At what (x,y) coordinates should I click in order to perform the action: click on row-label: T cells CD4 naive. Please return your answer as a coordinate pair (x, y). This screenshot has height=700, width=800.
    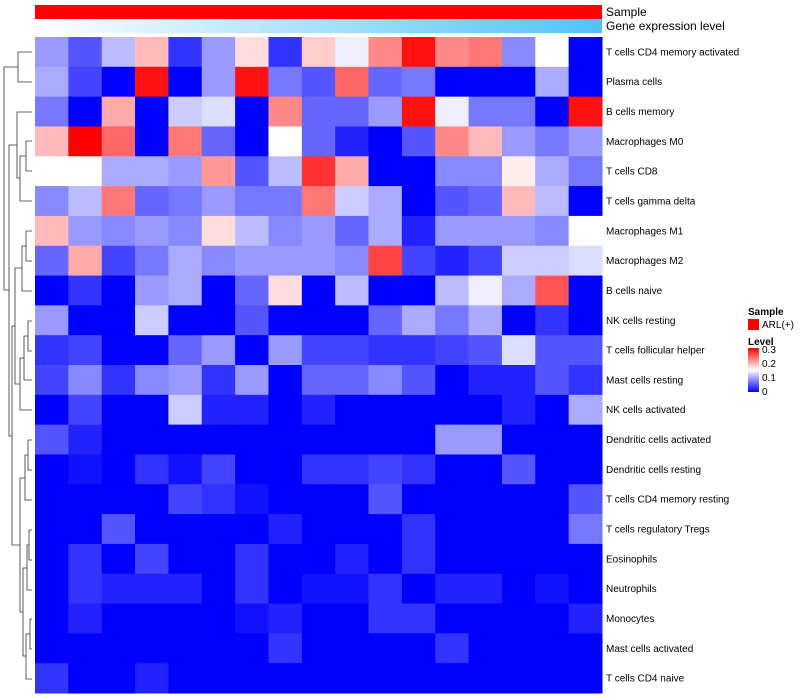
    Looking at the image, I should click on (645, 679).